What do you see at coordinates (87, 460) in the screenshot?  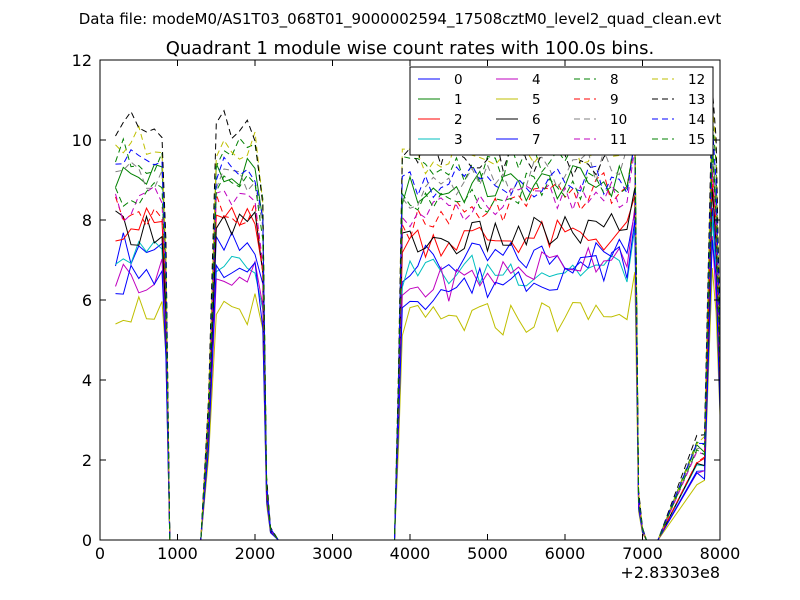 I see `y-tick-label: 2` at bounding box center [87, 460].